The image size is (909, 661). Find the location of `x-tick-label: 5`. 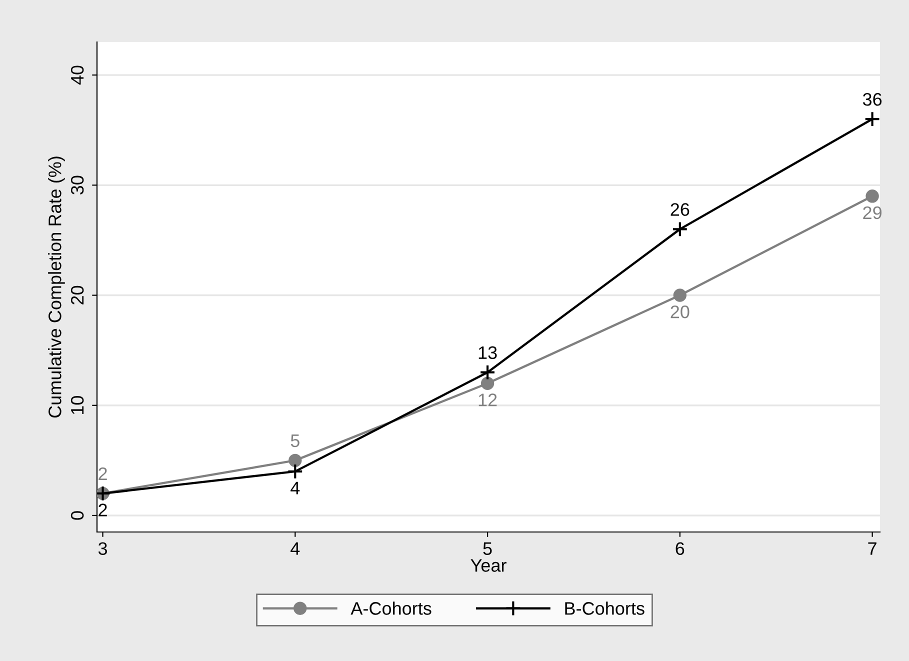

x-tick-label: 5 is located at coordinates (487, 548).